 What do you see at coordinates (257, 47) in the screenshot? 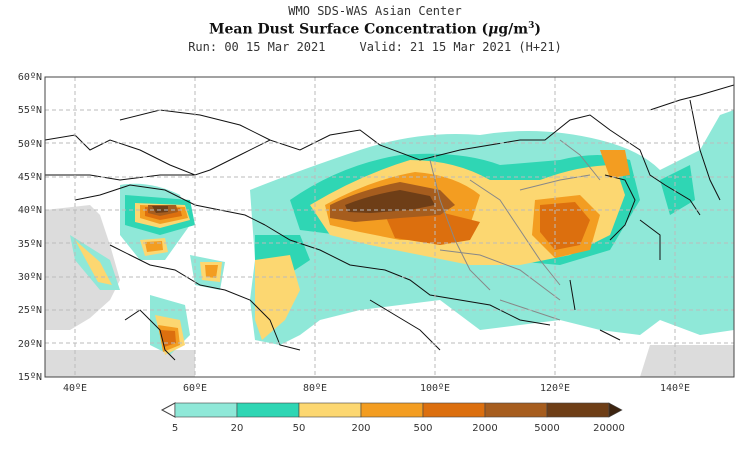
I see `run-label: Run: 00 15 Mar 2021` at bounding box center [257, 47].